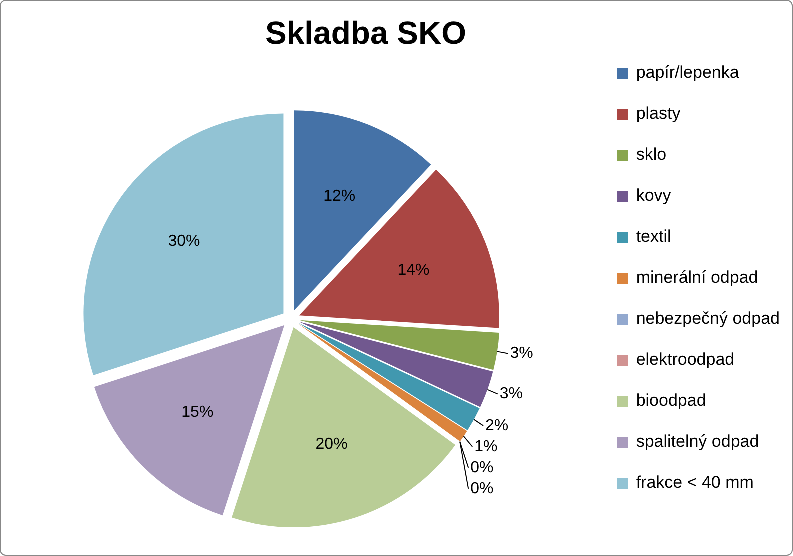 The width and height of the screenshot is (793, 556). What do you see at coordinates (697, 278) in the screenshot?
I see `legend-label: minerální odpad` at bounding box center [697, 278].